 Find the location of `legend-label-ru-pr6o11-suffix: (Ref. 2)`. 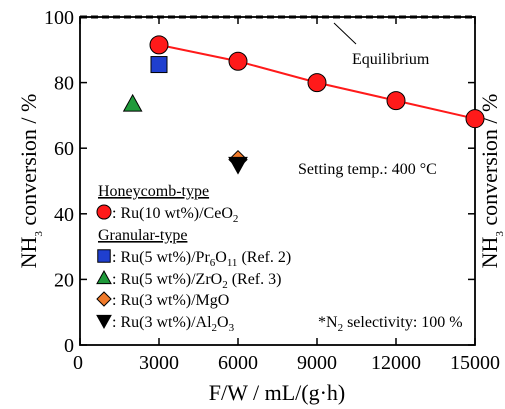

legend-label-ru-pr6o11-suffix: (Ref. 2) is located at coordinates (264, 257).